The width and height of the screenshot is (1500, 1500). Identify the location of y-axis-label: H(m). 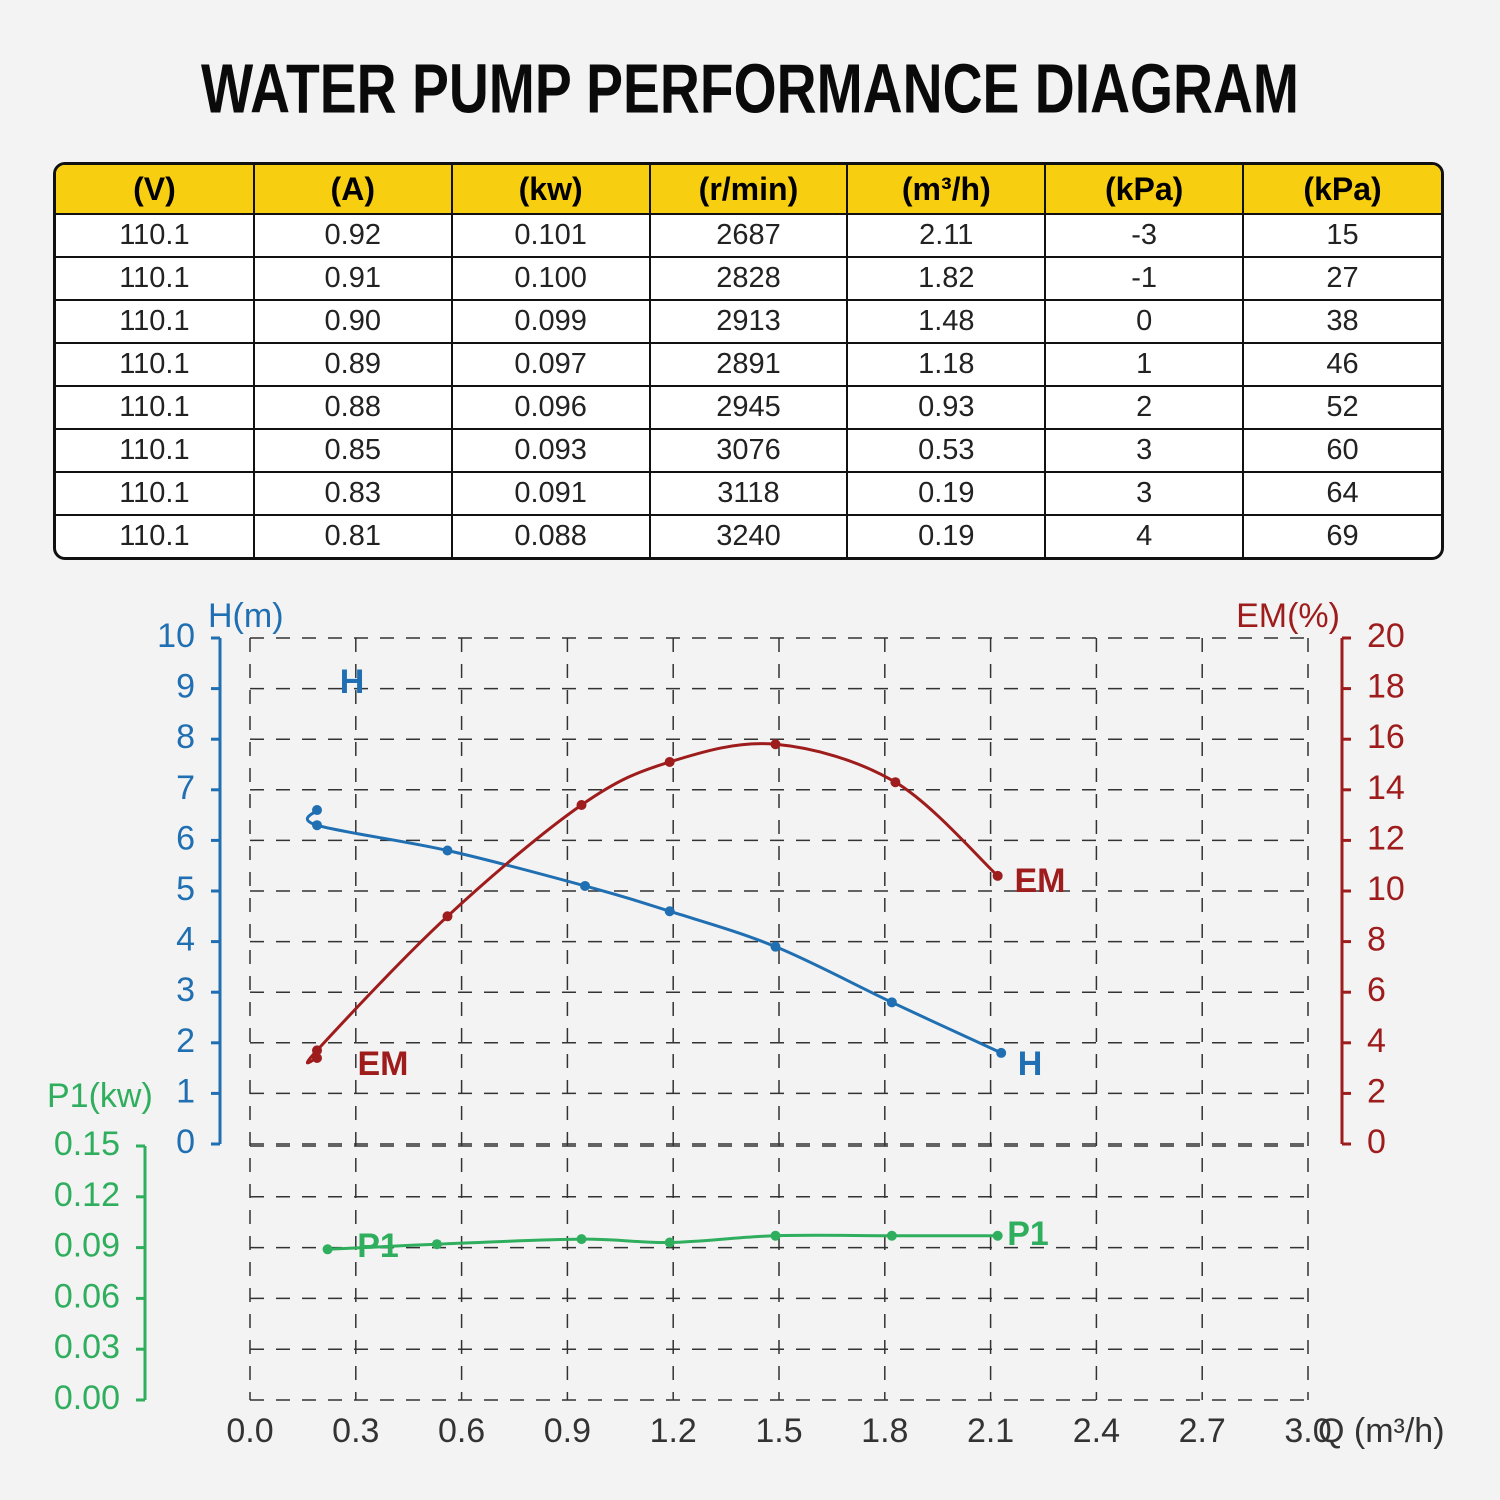
(246, 616).